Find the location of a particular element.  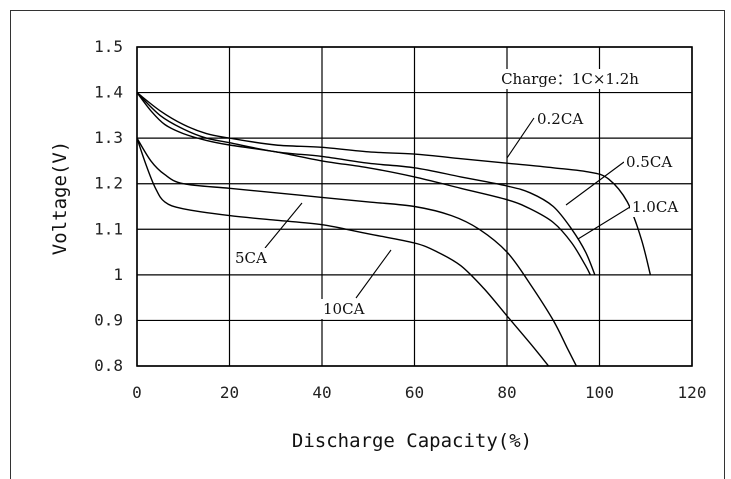

charge-note-bg is located at coordinates (570, 79).